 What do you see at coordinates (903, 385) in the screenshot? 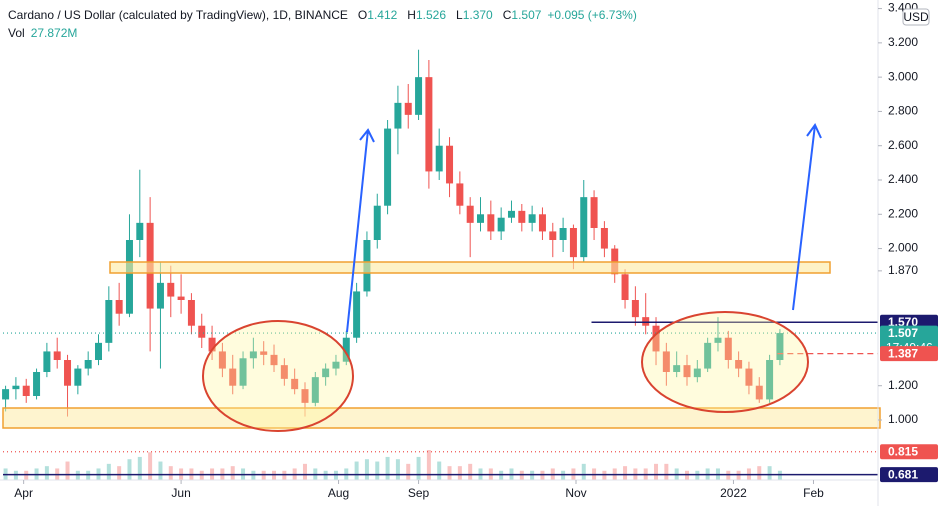
I see `y-tick-label: 1.200` at bounding box center [903, 385].